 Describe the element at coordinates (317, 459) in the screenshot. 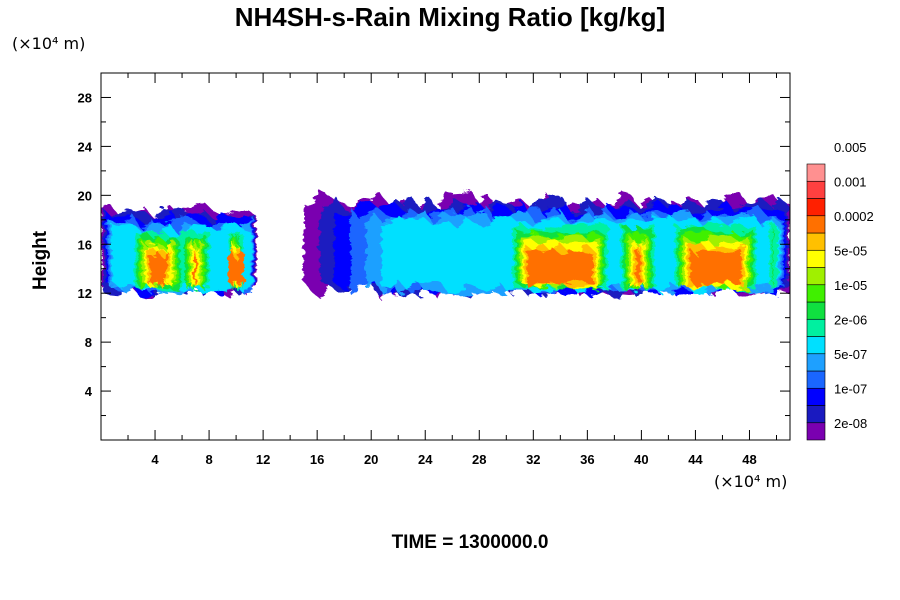

I see `x-tick-label: 16` at that location.